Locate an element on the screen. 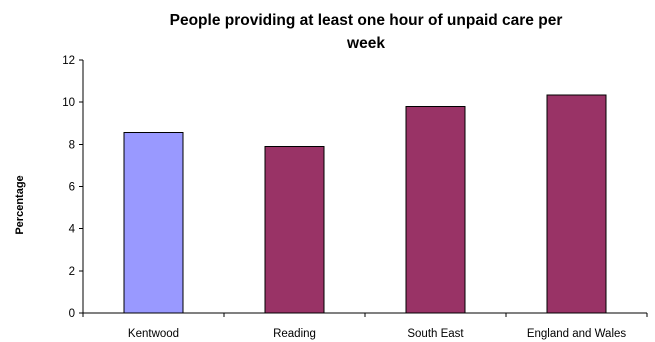 The height and width of the screenshot is (342, 655). bar-kentwood is located at coordinates (153, 223).